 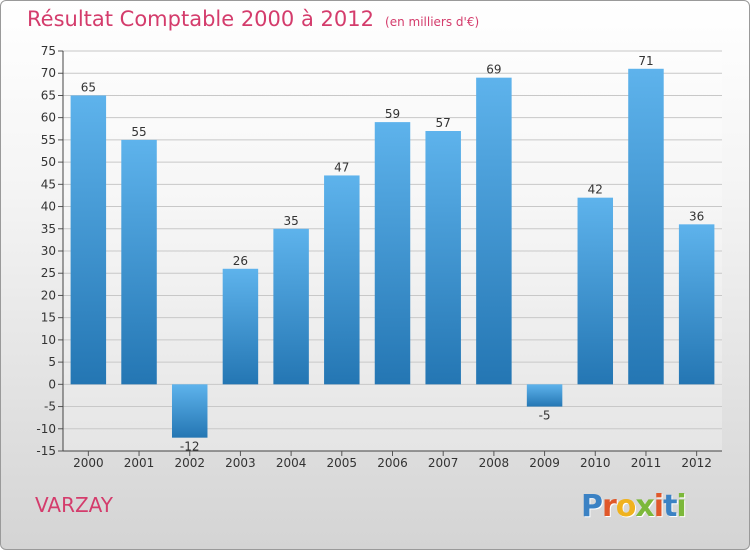 I want to click on data-label: 42, so click(x=595, y=190).